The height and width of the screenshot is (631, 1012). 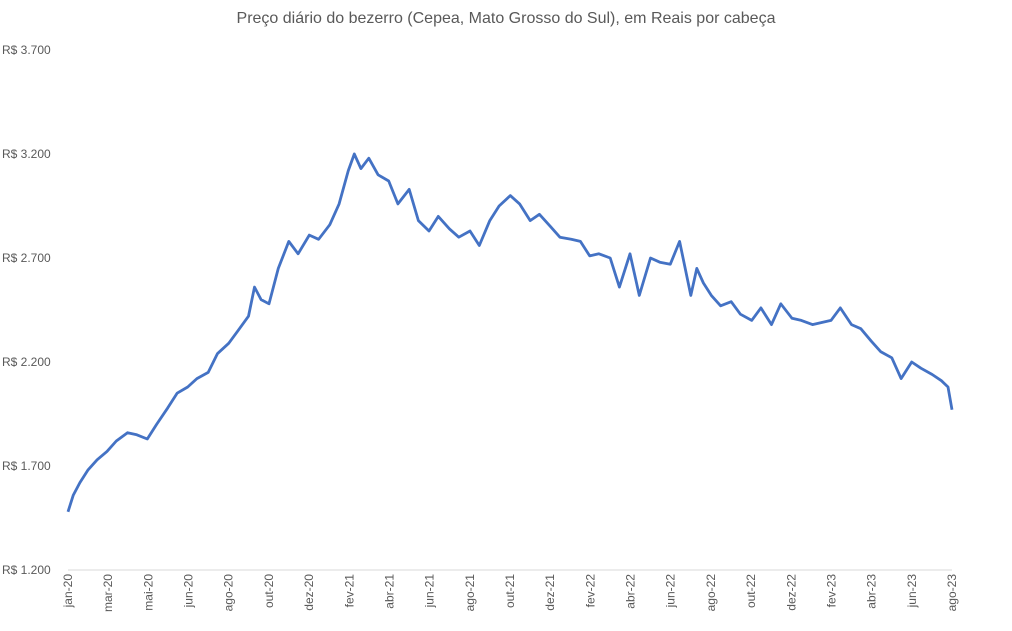 What do you see at coordinates (550, 592) in the screenshot?
I see `x-tick-label: dez-21` at bounding box center [550, 592].